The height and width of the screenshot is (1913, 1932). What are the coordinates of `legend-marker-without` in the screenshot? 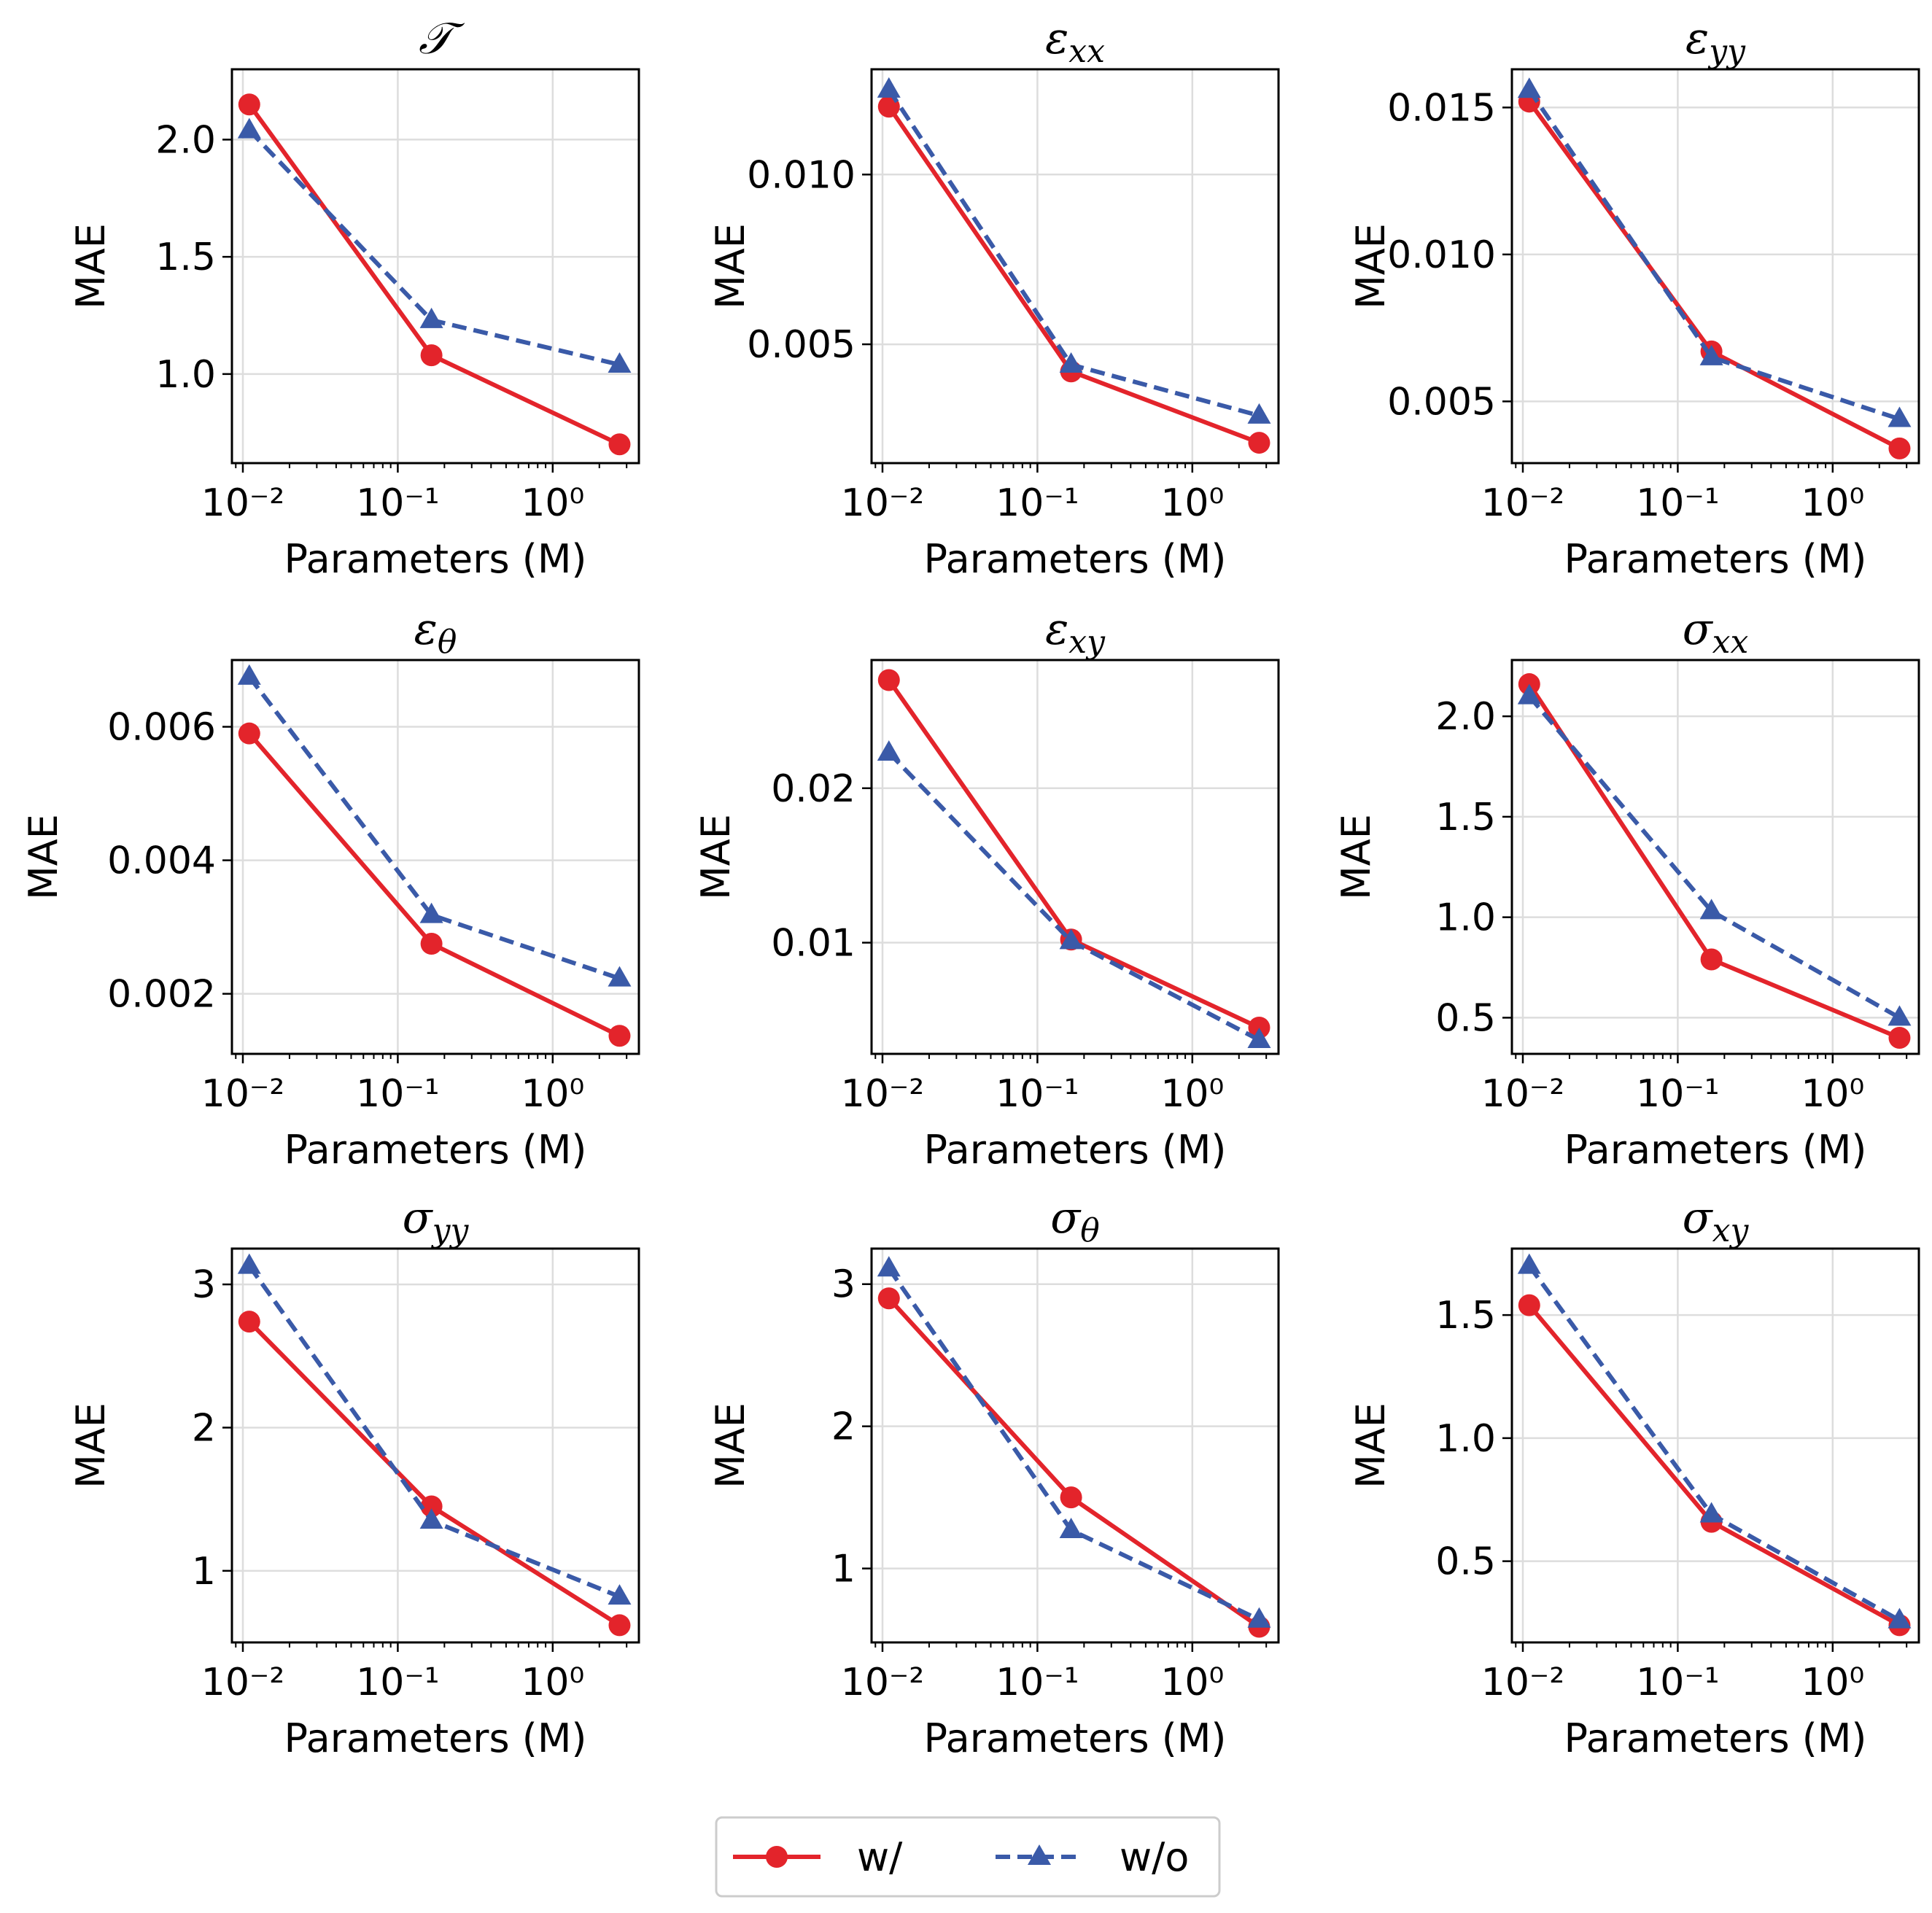 It's located at (1039, 1855).